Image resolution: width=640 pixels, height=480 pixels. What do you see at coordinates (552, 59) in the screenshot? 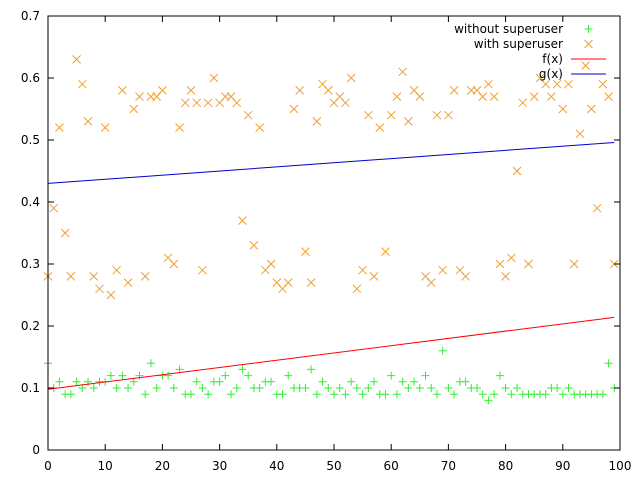
I see `legend-label-f-x: f(x)` at bounding box center [552, 59].